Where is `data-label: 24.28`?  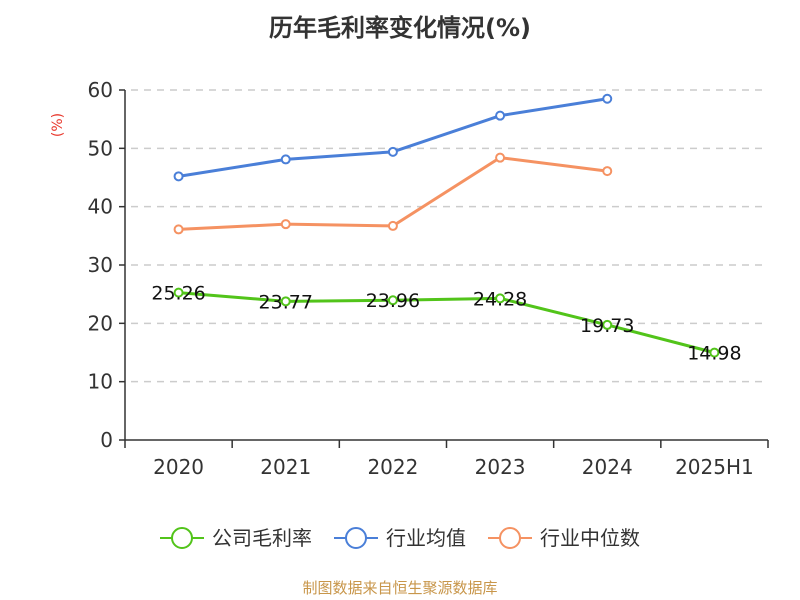 data-label: 24.28 is located at coordinates (500, 299).